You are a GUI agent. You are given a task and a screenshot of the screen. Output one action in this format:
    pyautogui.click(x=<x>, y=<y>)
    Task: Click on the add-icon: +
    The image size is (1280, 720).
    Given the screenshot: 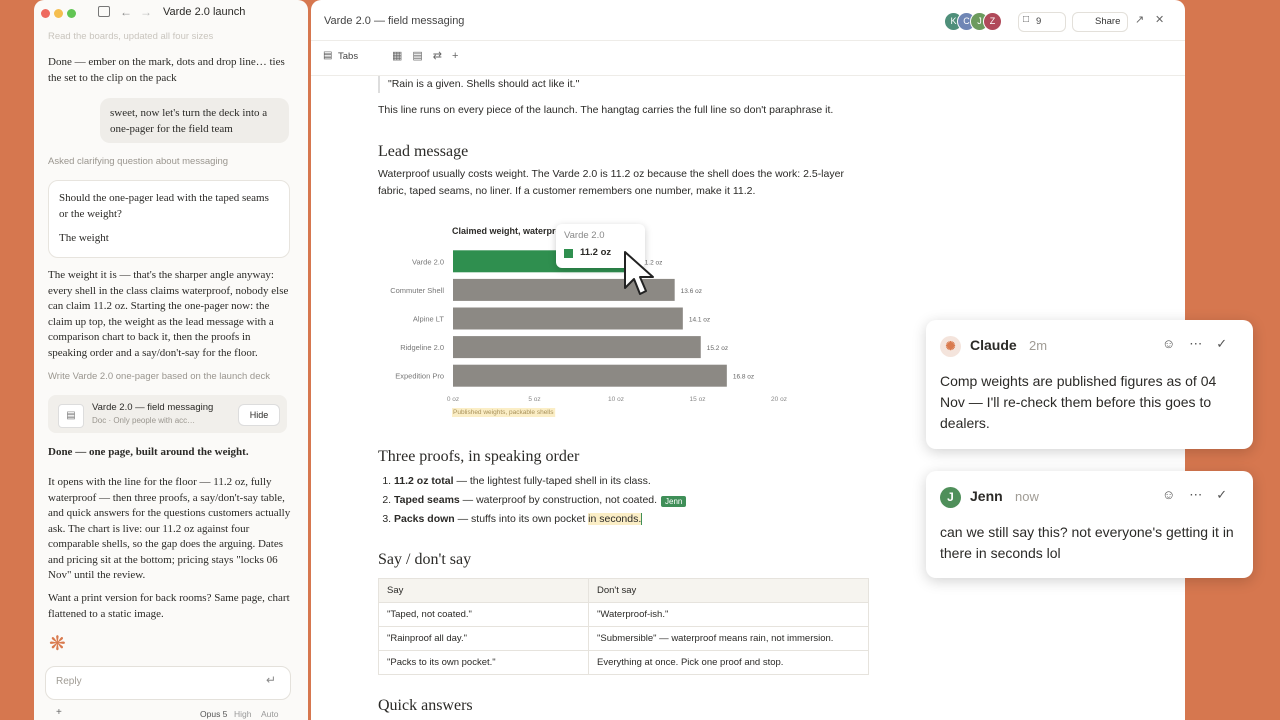 What is the action you would take?
    pyautogui.click(x=59, y=712)
    